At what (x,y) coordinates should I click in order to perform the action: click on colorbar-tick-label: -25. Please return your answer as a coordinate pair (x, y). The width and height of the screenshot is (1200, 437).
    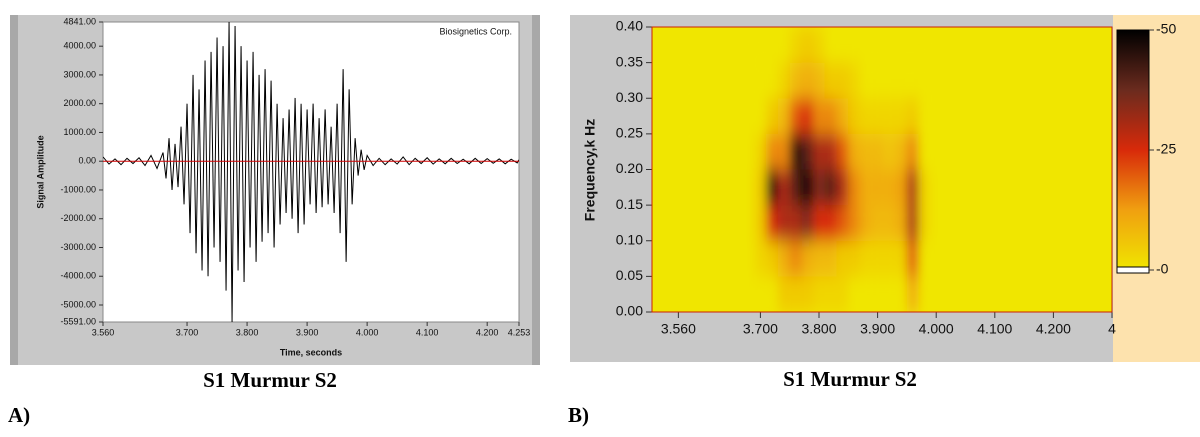
    Looking at the image, I should click on (1166, 149).